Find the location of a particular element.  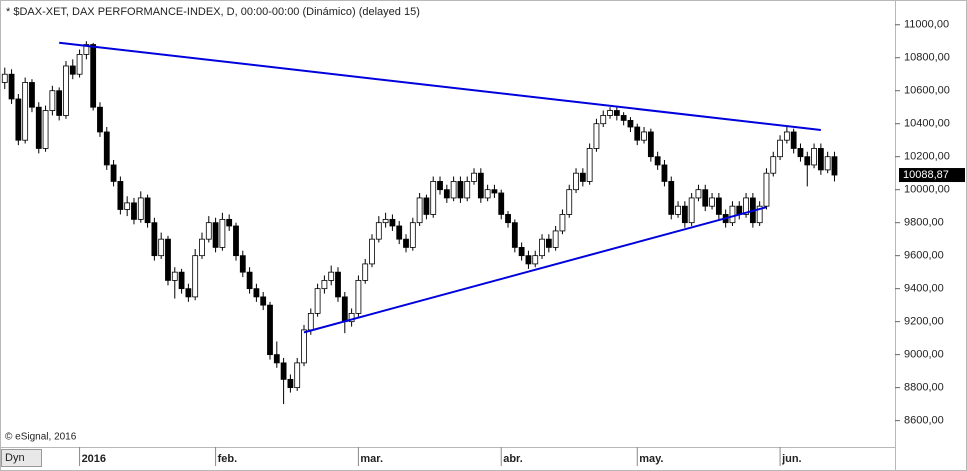

y-tick-label: 10000,00 is located at coordinates (927, 190).